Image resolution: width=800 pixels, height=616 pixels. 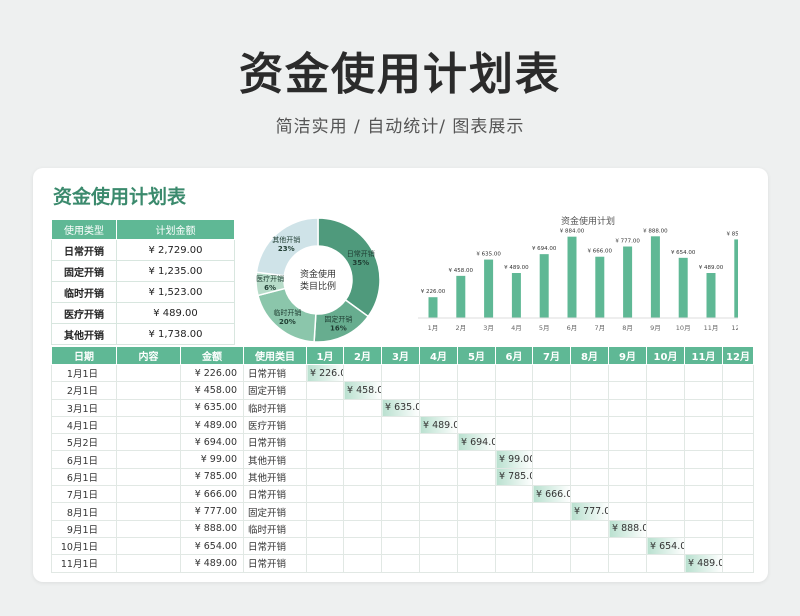 What do you see at coordinates (143, 292) in the screenshot?
I see `summary-row: 临时开销 ¥ 1,523.00` at bounding box center [143, 292].